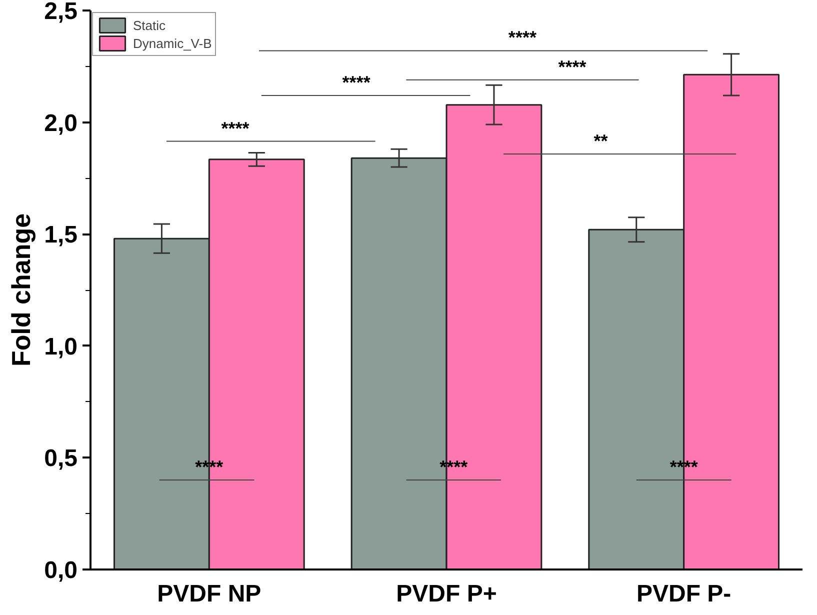  What do you see at coordinates (21, 290) in the screenshot?
I see `y-axis-title: Fold change` at bounding box center [21, 290].